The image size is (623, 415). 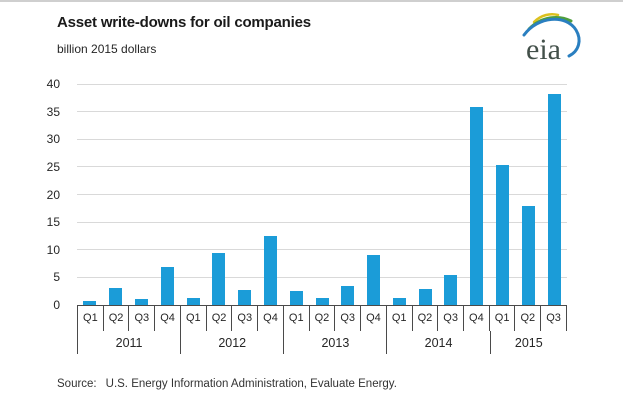 I want to click on bar-2012-Q3, so click(x=245, y=297).